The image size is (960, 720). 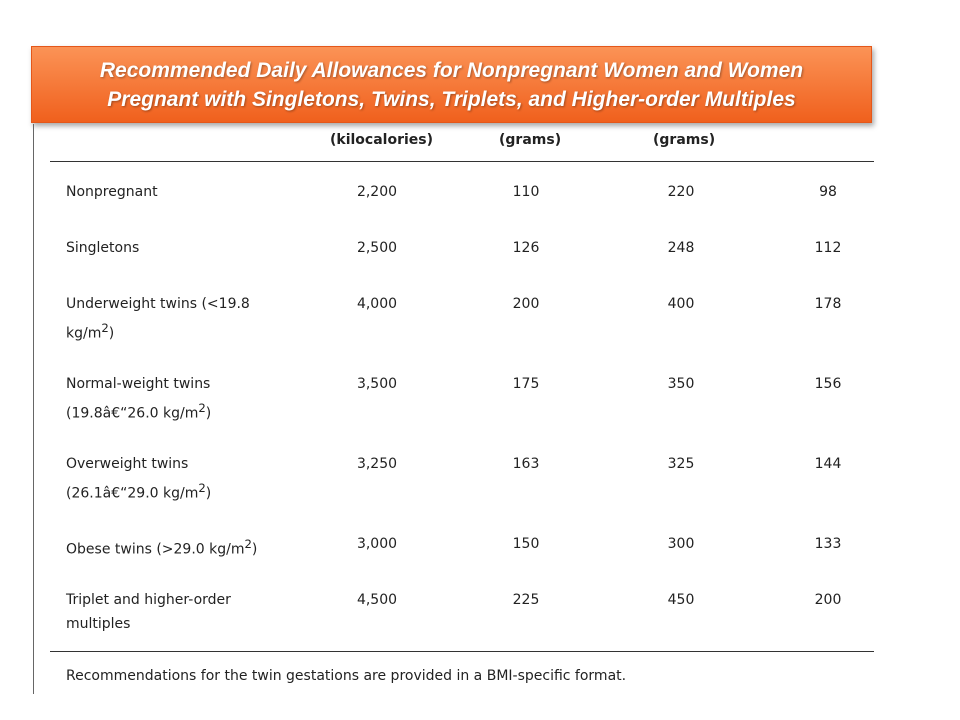 I want to click on cell-kilocalories: 3,250, so click(x=377, y=464).